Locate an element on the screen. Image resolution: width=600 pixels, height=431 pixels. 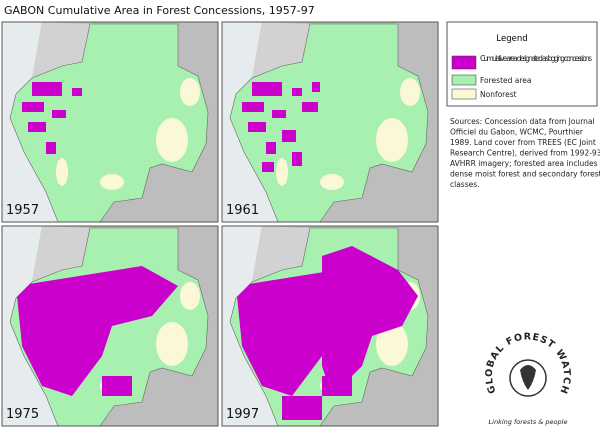
sources-line: 1989. Land cover from TREES (EC Joint is located at coordinates (523, 142).